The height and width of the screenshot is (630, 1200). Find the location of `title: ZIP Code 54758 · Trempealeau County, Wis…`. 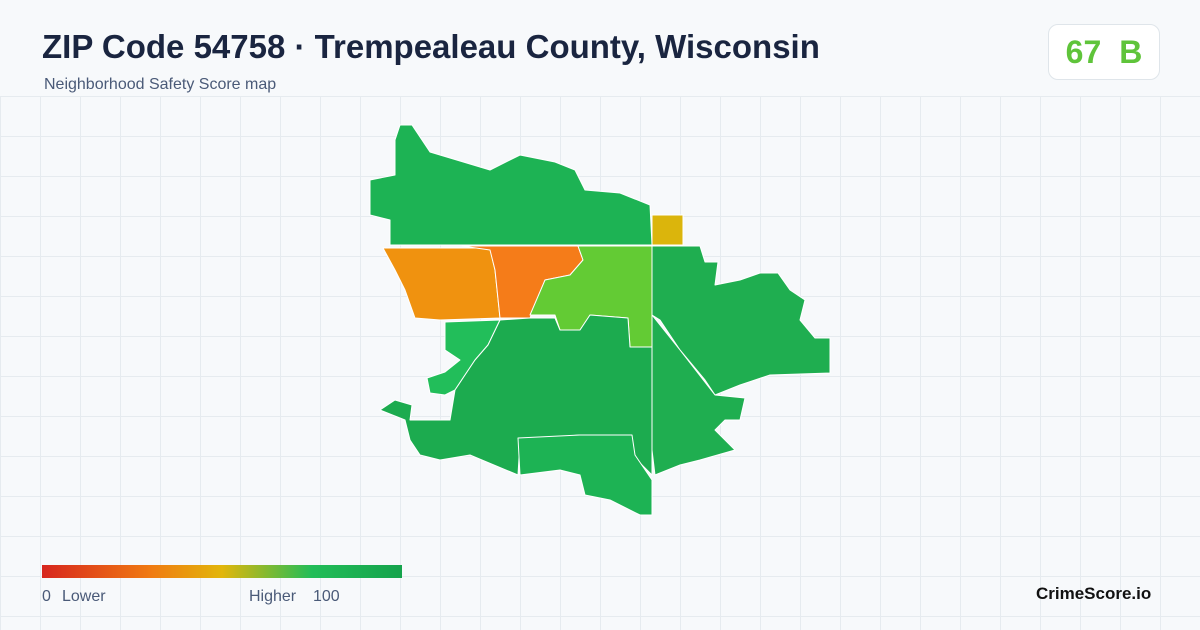

title: ZIP Code 54758 · Trempealeau County, Wis… is located at coordinates (431, 46).